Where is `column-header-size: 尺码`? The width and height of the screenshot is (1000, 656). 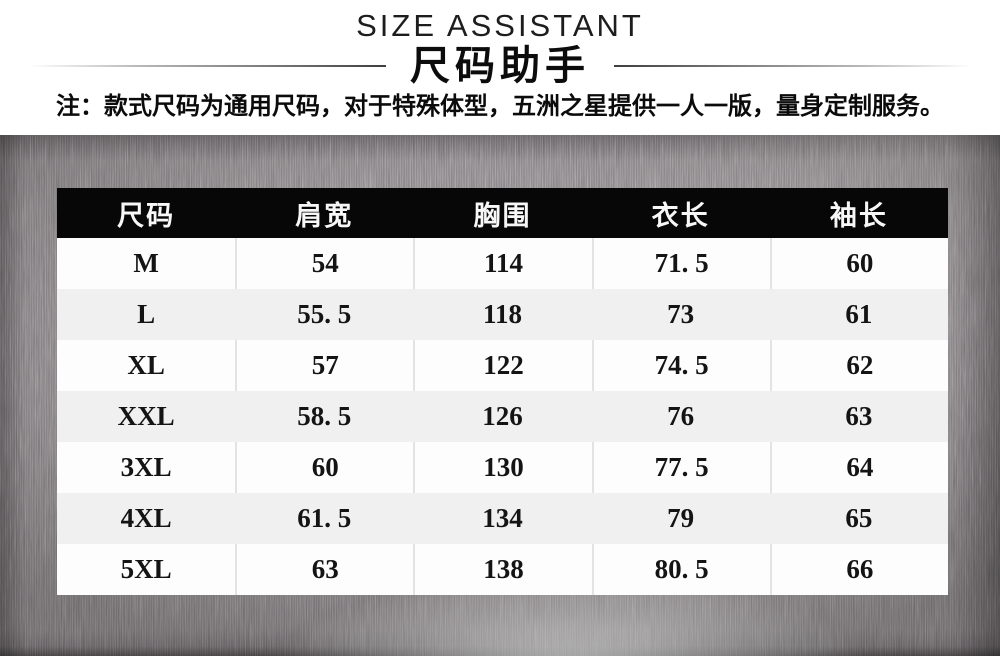 column-header-size: 尺码 is located at coordinates (146, 213).